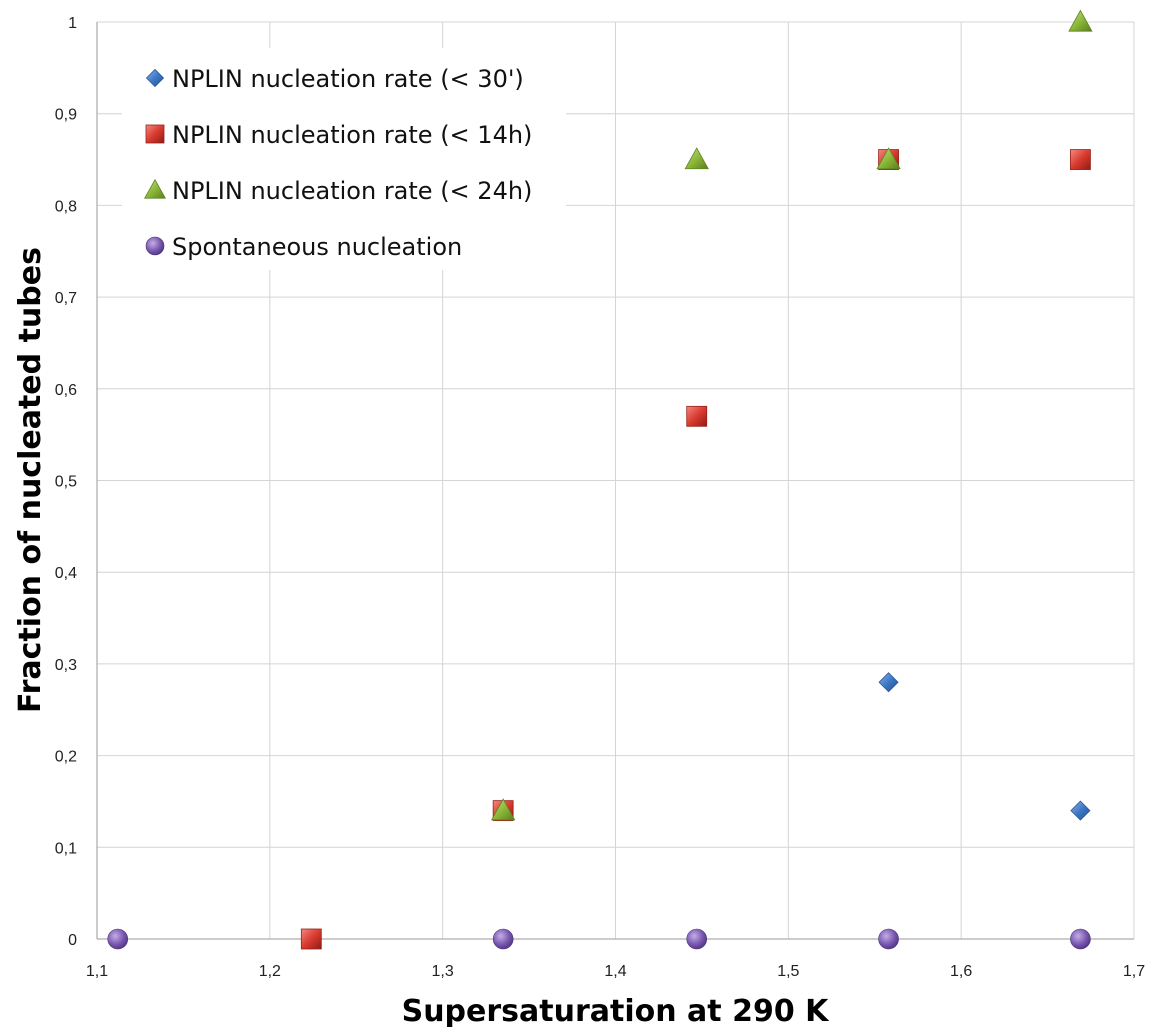  I want to click on y-tick-labels: 0 0,1 0,2 0,3 0,4 0,5 0,6 0,7 0,8 0,9 1, so click(66, 482).